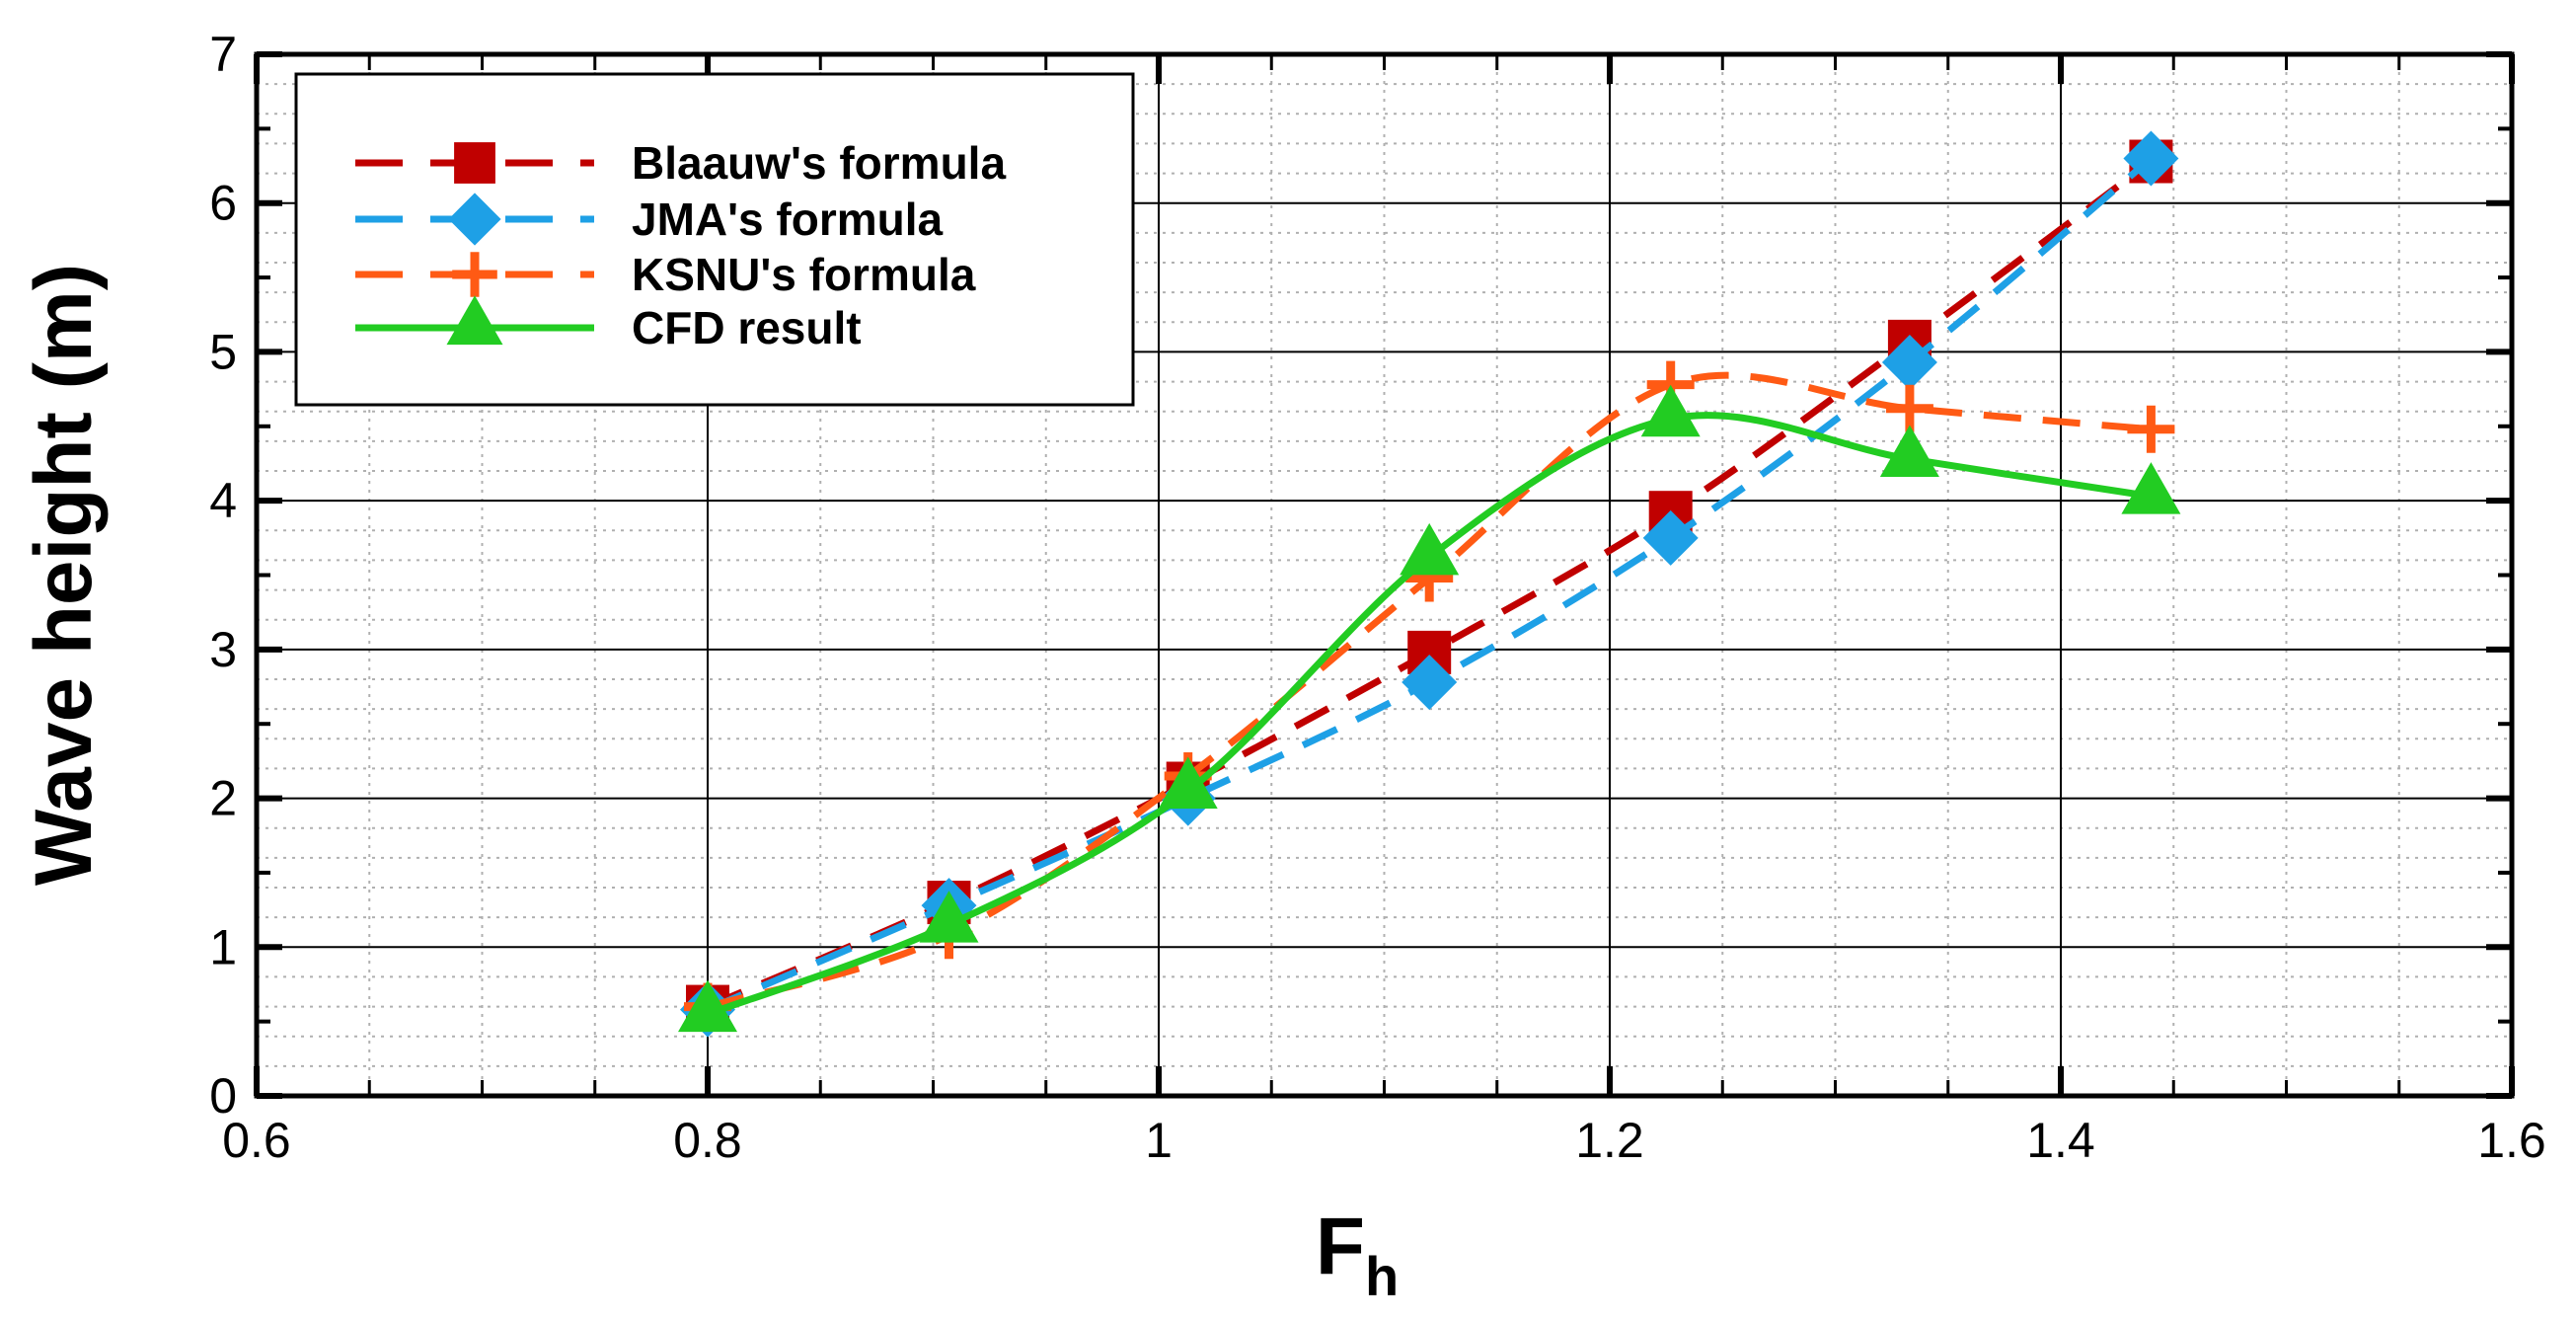 The width and height of the screenshot is (2576, 1321). I want to click on y-tick-label: 2, so click(223, 798).